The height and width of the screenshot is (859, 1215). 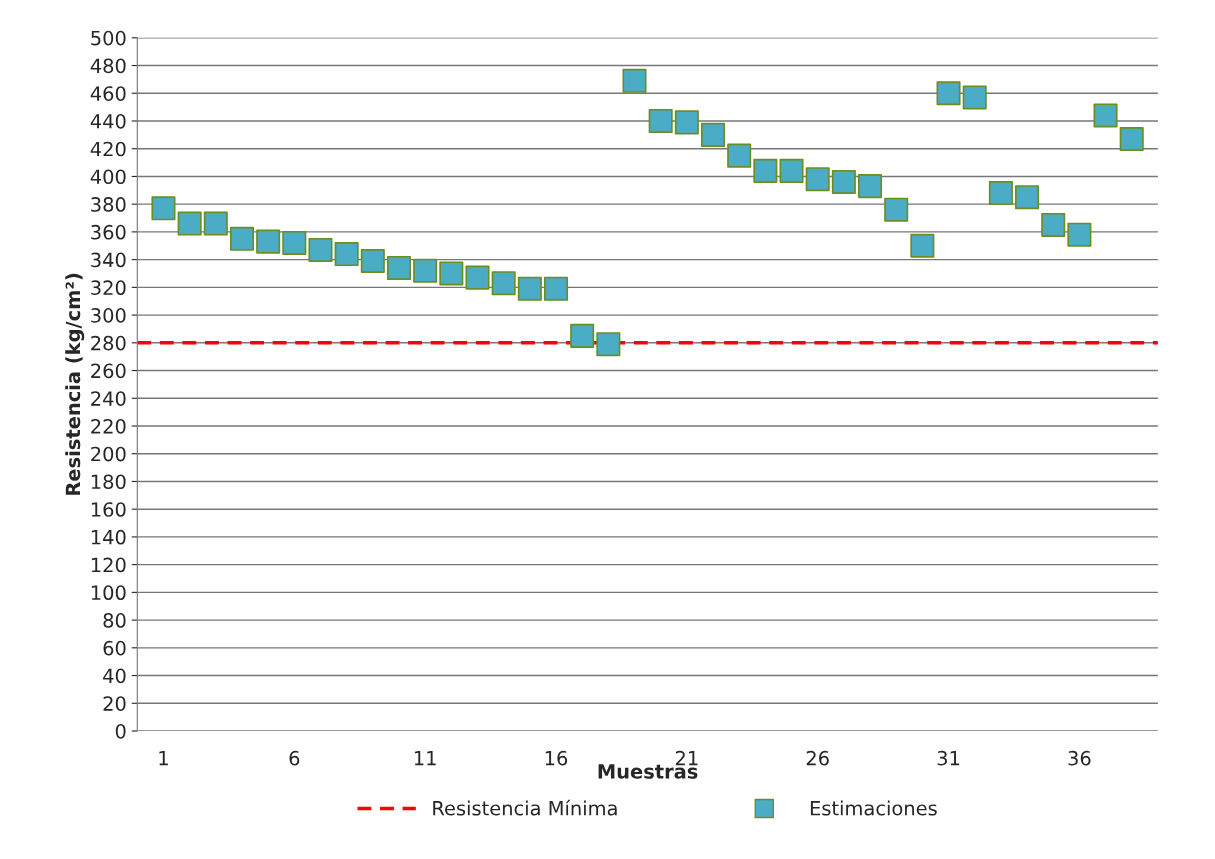 I want to click on y-tick-label: 320, so click(x=108, y=288).